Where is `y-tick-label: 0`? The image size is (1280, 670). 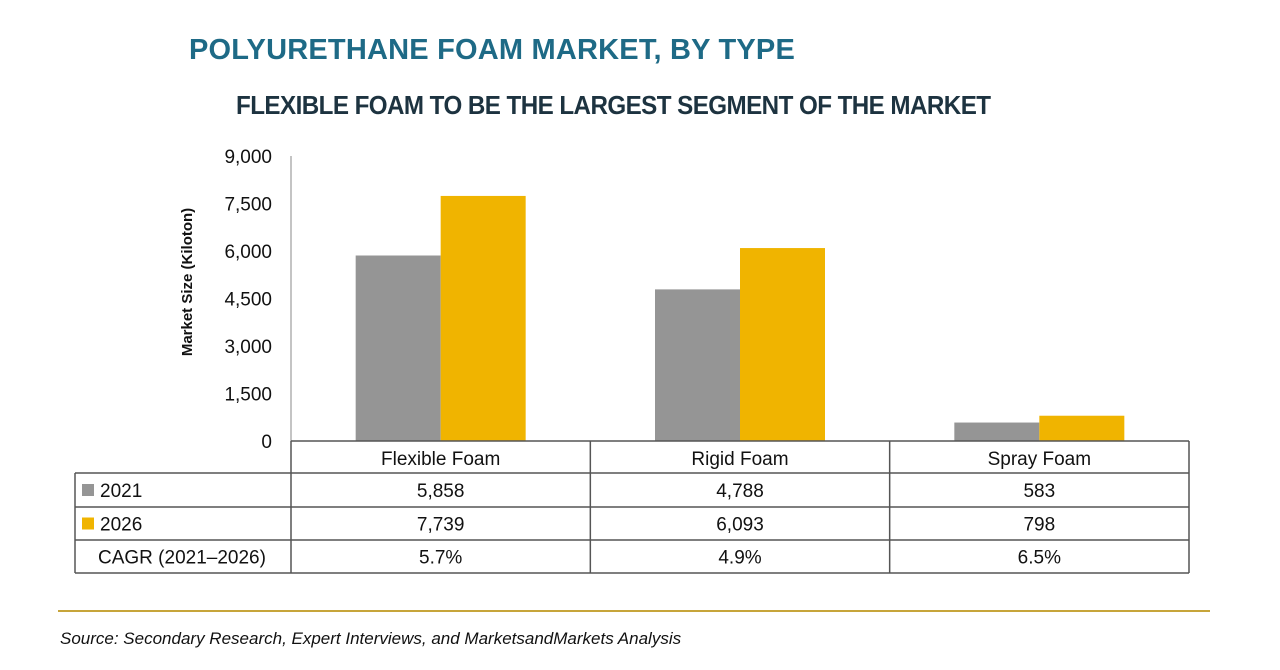 y-tick-label: 0 is located at coordinates (266, 442).